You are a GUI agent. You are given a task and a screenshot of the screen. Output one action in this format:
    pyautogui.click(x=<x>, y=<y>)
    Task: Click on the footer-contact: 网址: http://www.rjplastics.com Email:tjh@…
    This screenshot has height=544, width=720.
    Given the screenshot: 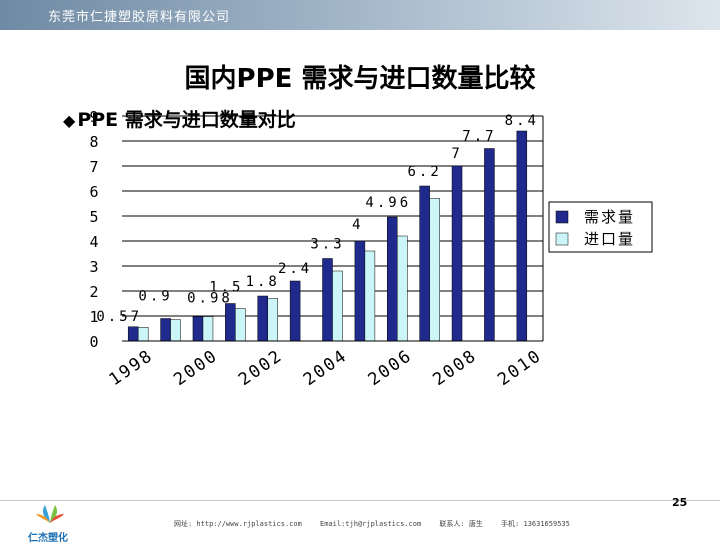 What is the action you would take?
    pyautogui.click(x=379, y=524)
    